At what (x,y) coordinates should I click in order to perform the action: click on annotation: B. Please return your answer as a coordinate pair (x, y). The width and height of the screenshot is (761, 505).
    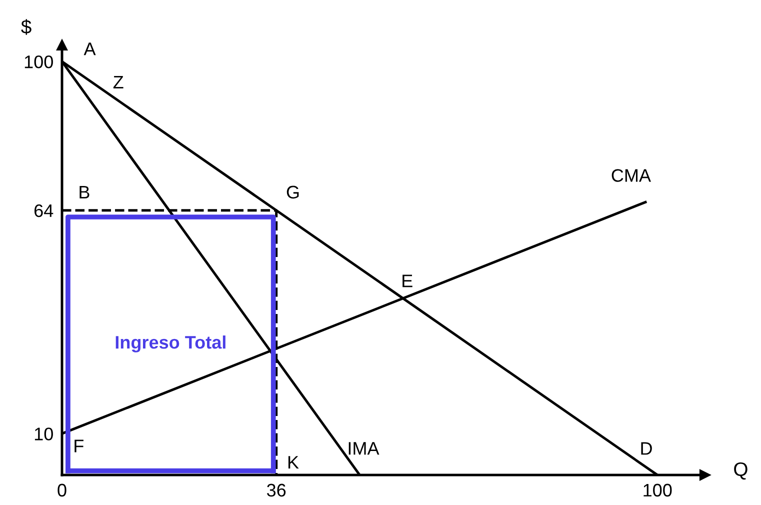
    Looking at the image, I should click on (85, 192).